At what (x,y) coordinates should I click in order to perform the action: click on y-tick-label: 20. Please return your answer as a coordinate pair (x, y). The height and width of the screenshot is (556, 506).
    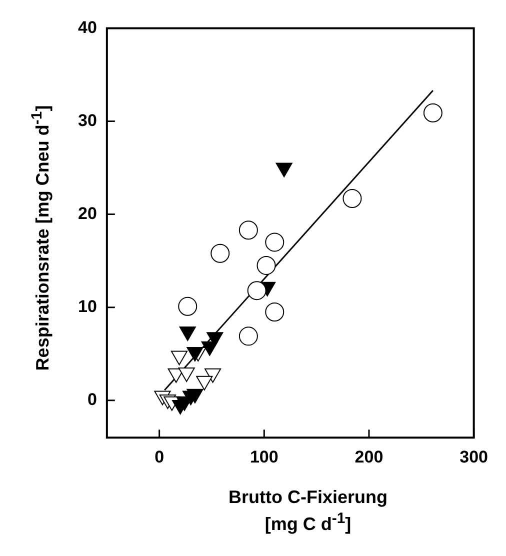
    Looking at the image, I should click on (87, 213).